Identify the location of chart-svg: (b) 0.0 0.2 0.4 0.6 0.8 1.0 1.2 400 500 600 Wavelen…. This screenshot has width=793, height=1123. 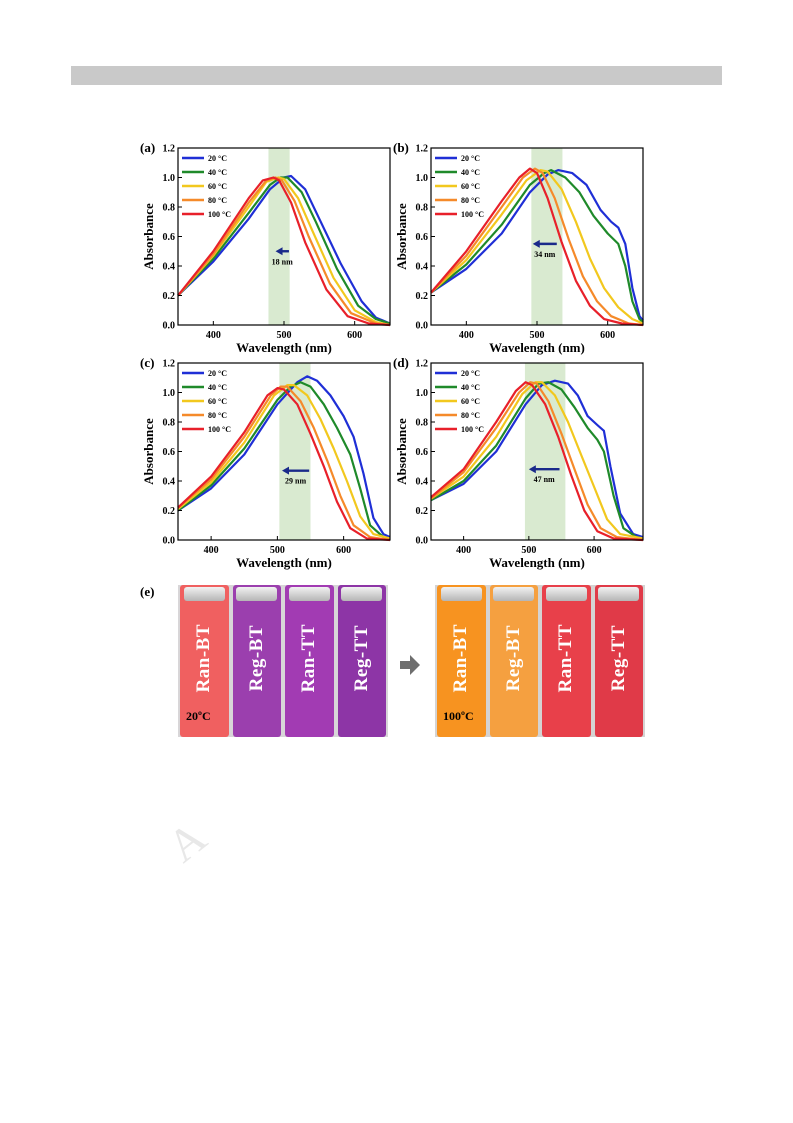
(518, 247).